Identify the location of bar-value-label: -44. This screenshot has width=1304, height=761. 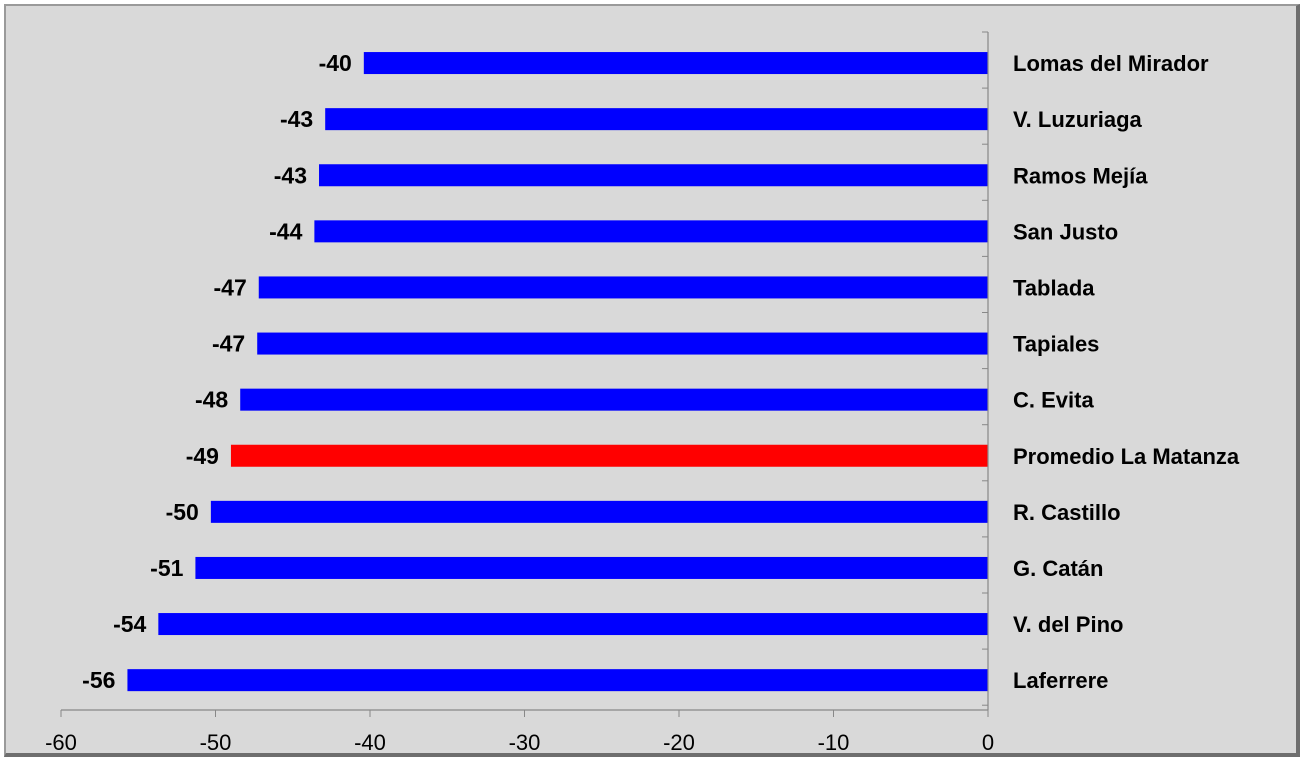
(285, 231).